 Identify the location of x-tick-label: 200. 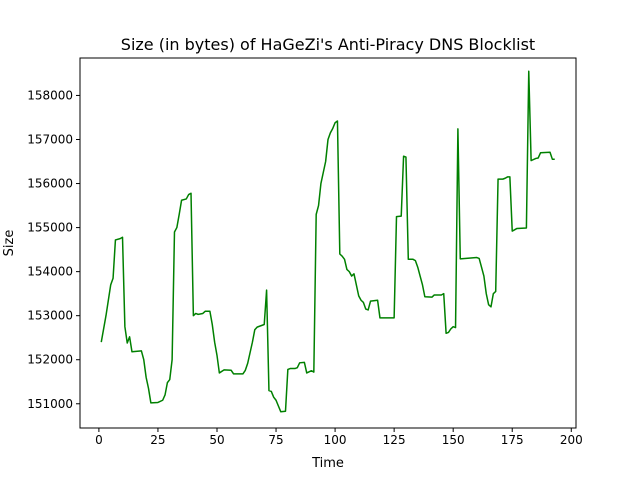
(571, 440).